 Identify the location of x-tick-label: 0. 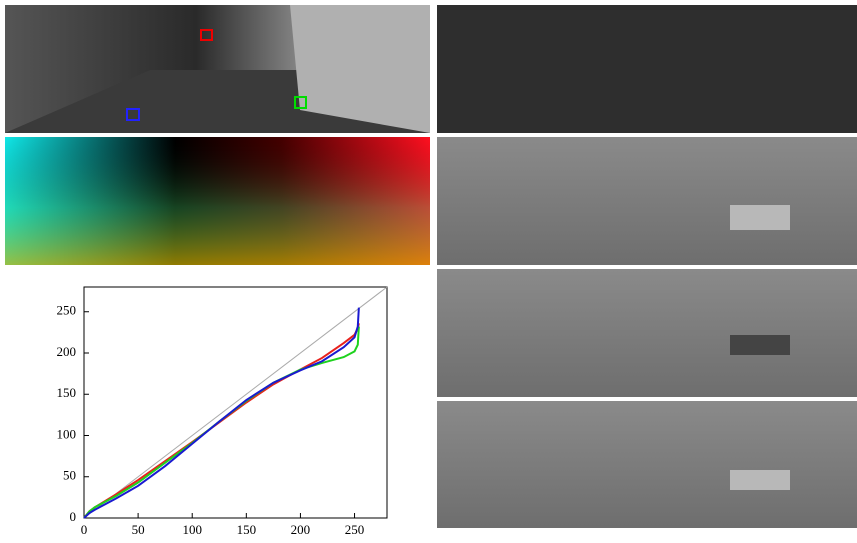
(84, 529).